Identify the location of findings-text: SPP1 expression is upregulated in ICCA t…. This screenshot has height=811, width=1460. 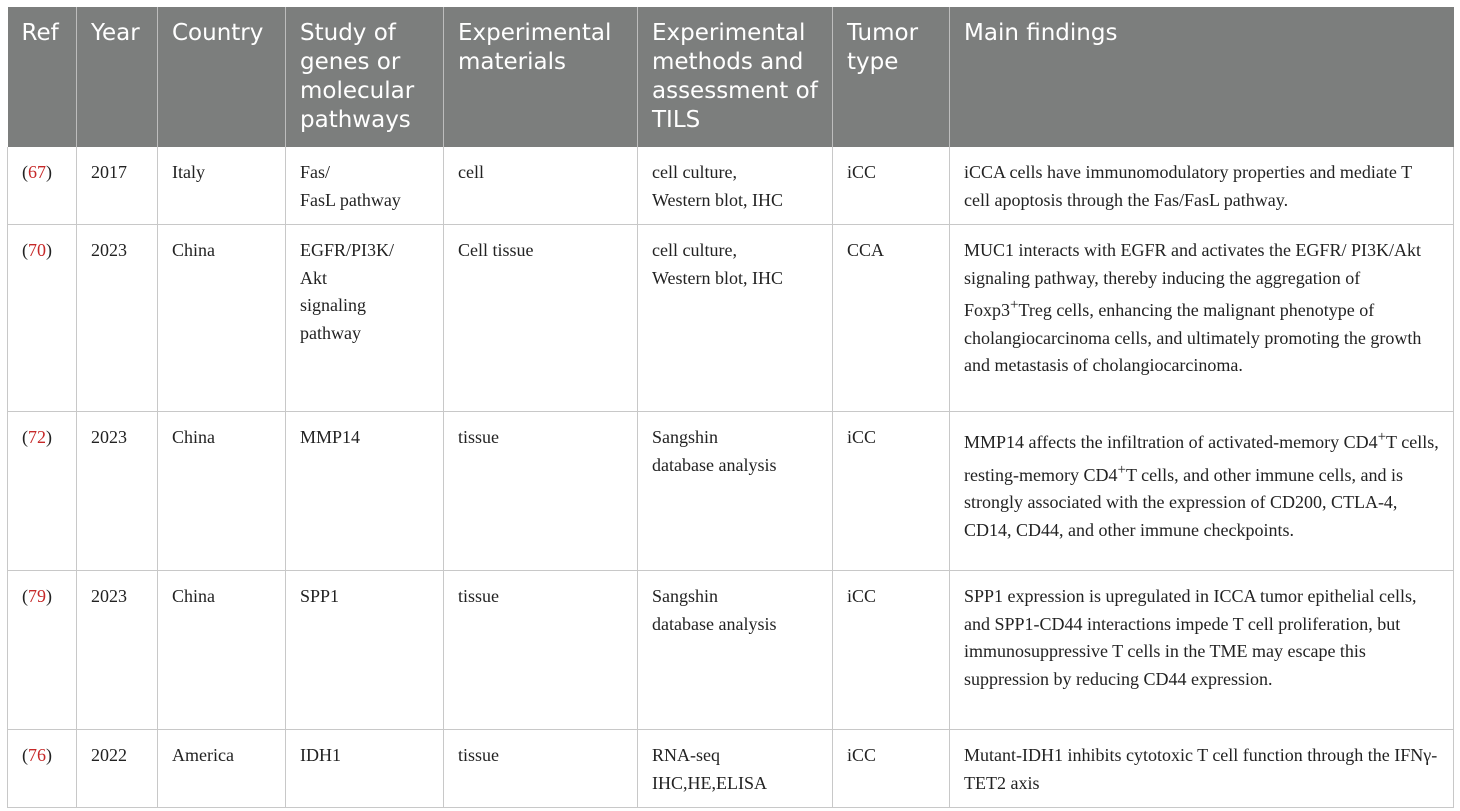
(1190, 637).